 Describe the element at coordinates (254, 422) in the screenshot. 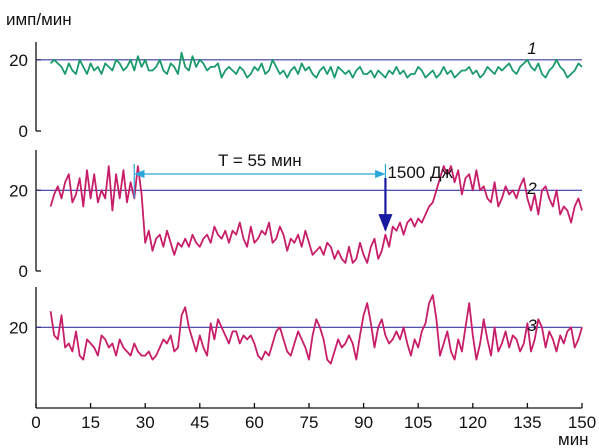

I see `x-tick-label: 60` at that location.